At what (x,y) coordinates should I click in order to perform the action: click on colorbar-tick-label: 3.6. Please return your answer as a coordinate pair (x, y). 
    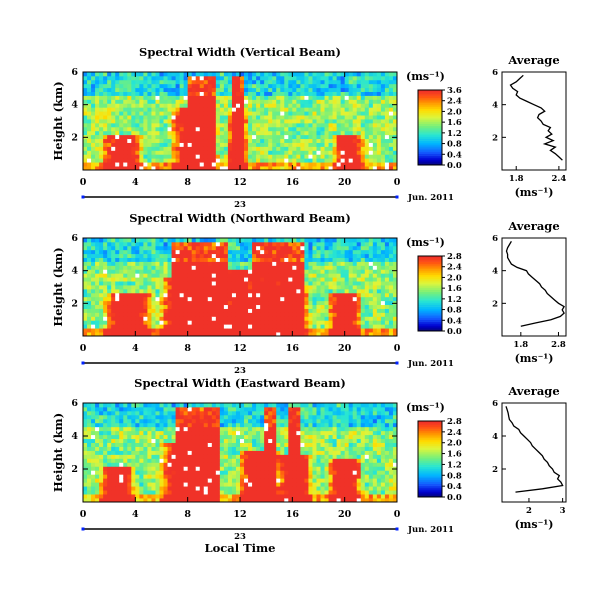
    Looking at the image, I should click on (454, 91).